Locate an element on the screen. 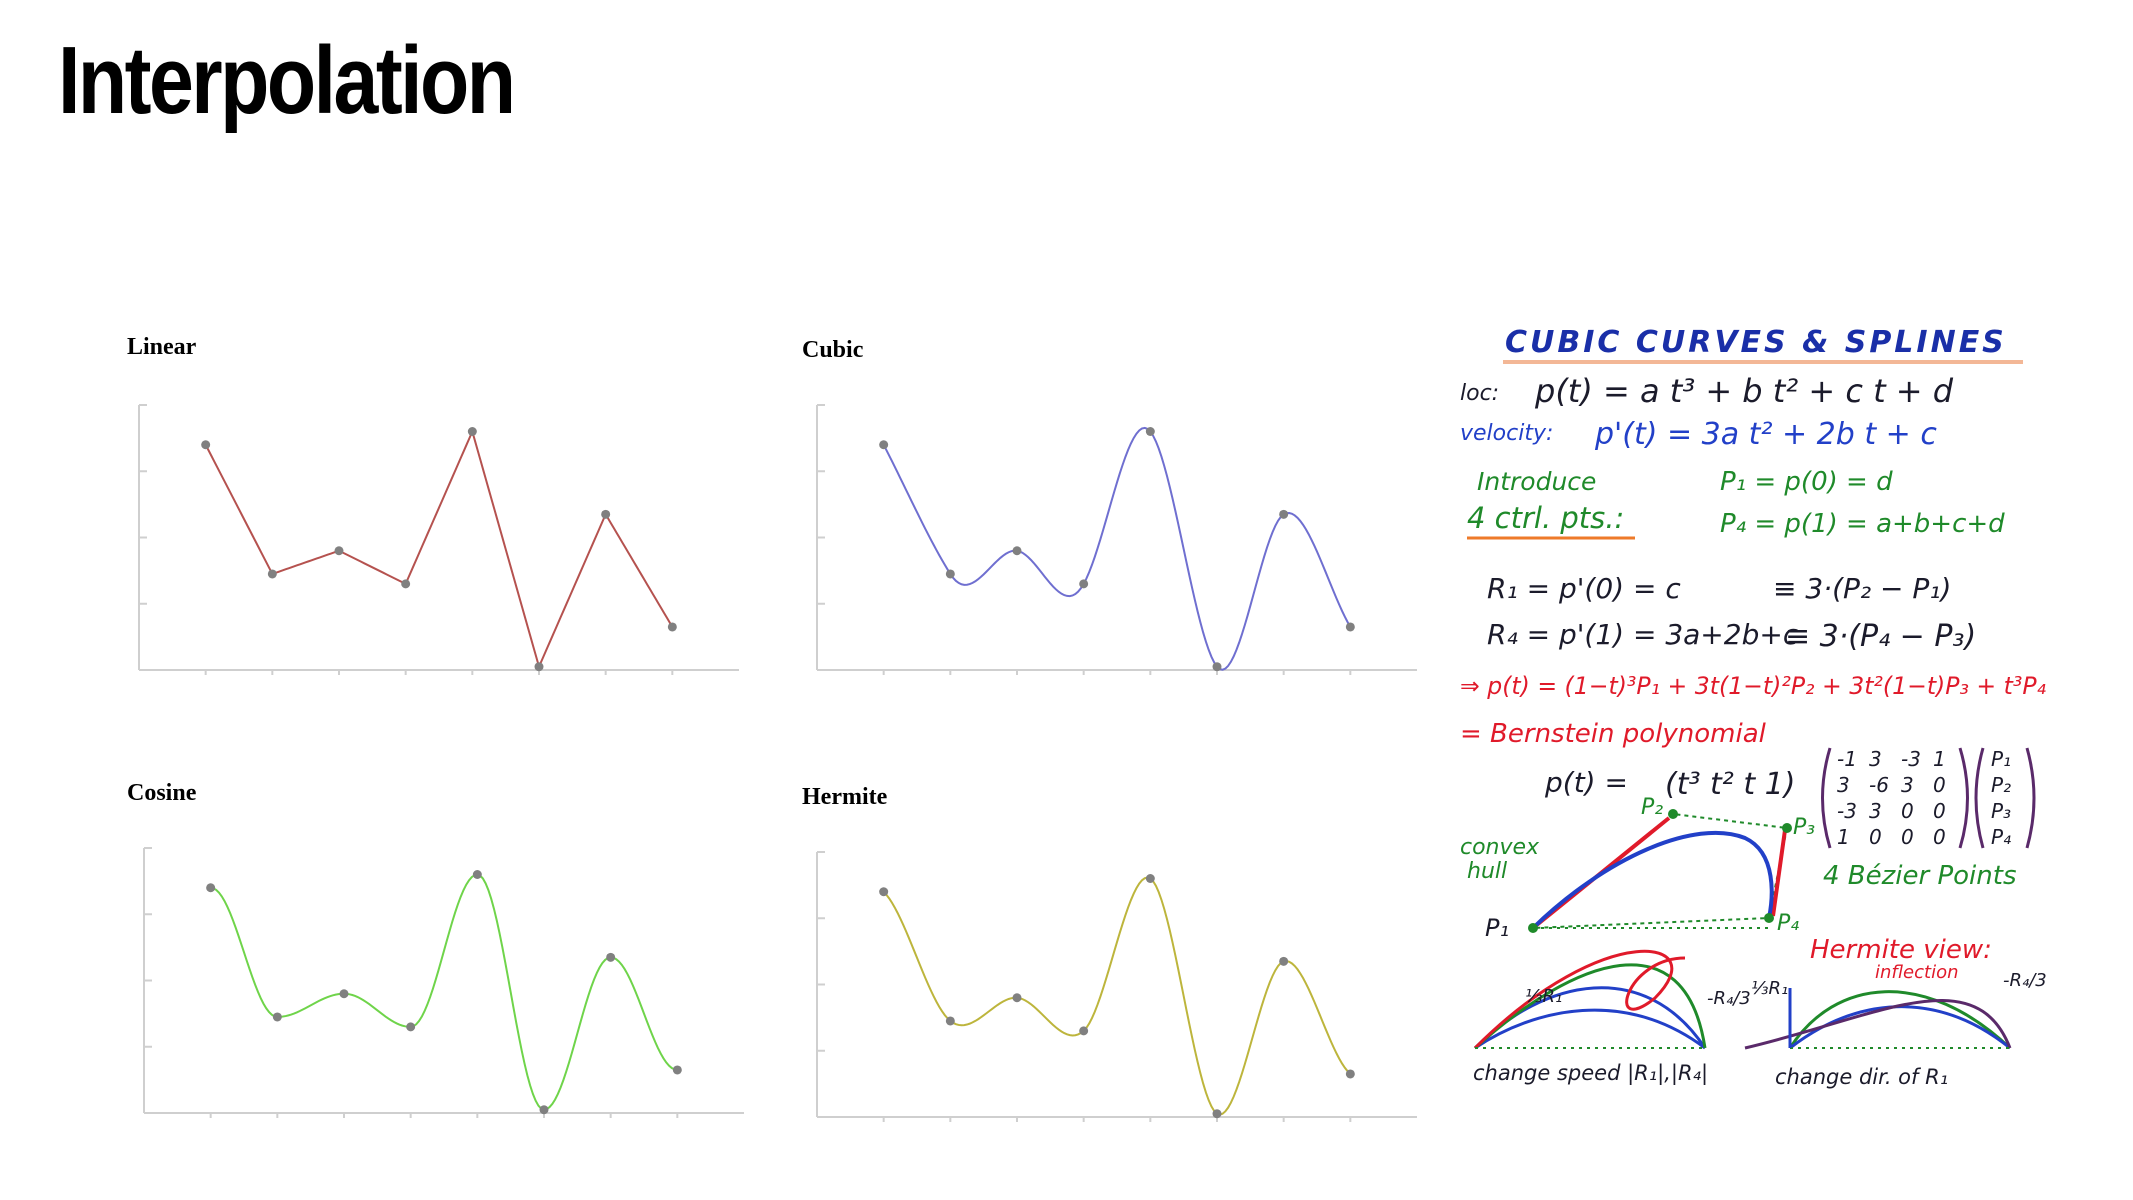  bezier-curve is located at coordinates (1652, 880).